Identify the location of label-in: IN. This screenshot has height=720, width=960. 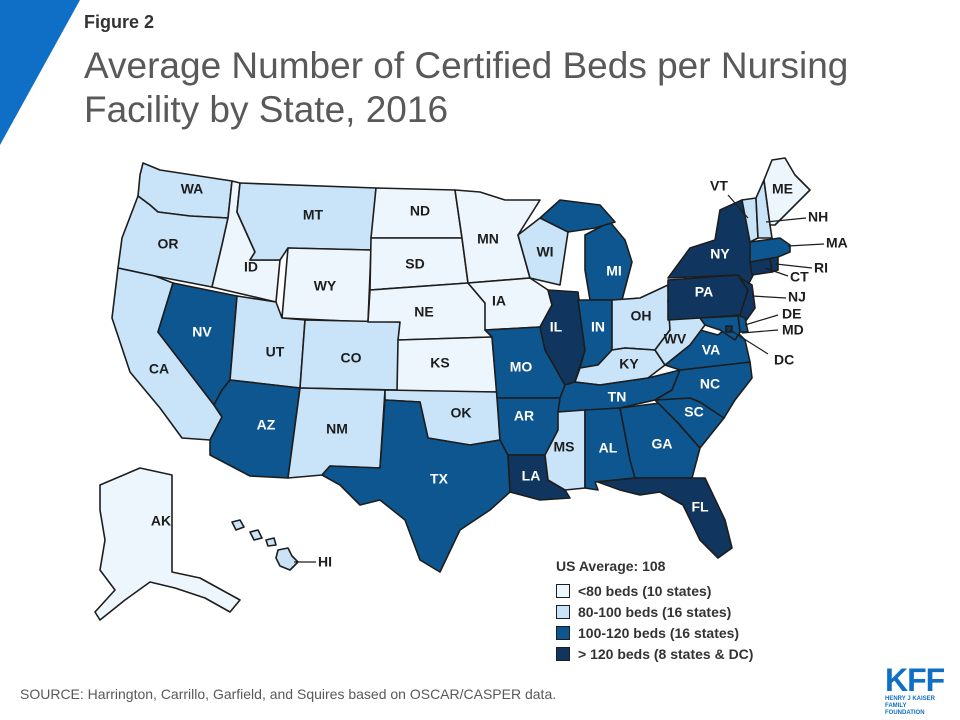
(598, 327).